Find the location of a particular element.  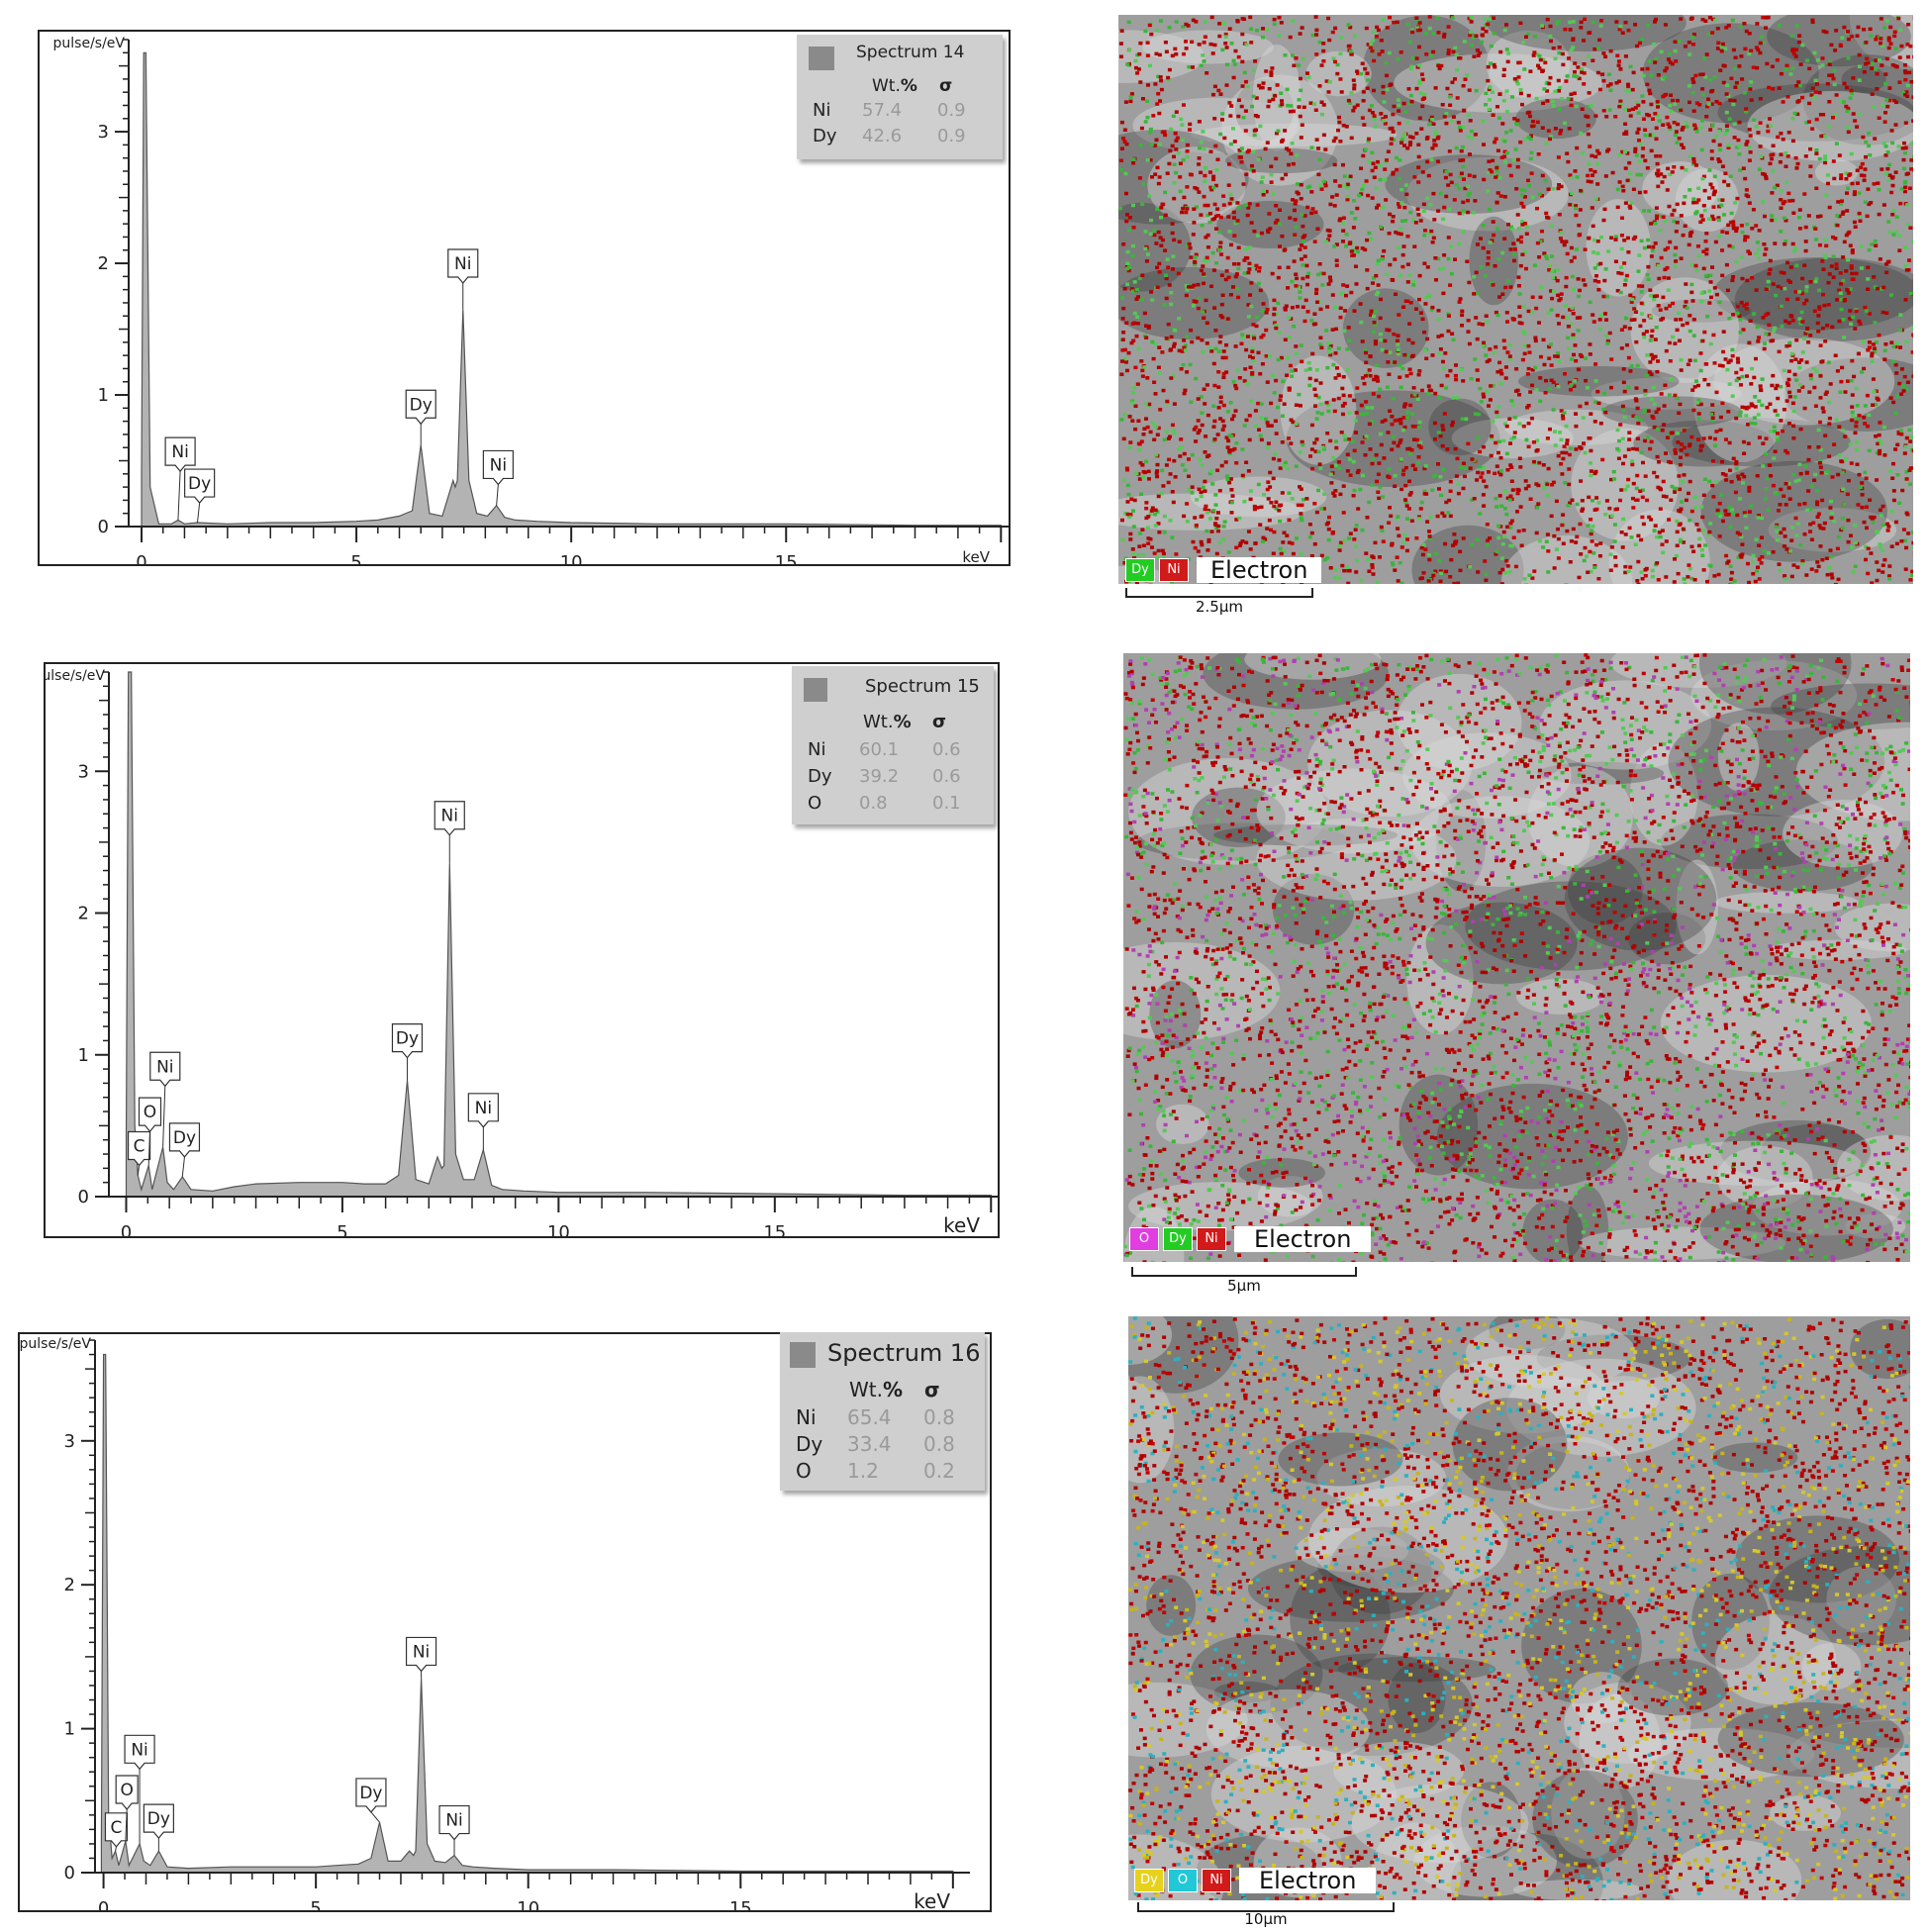

legend-title: Spectrum 15 is located at coordinates (922, 686).